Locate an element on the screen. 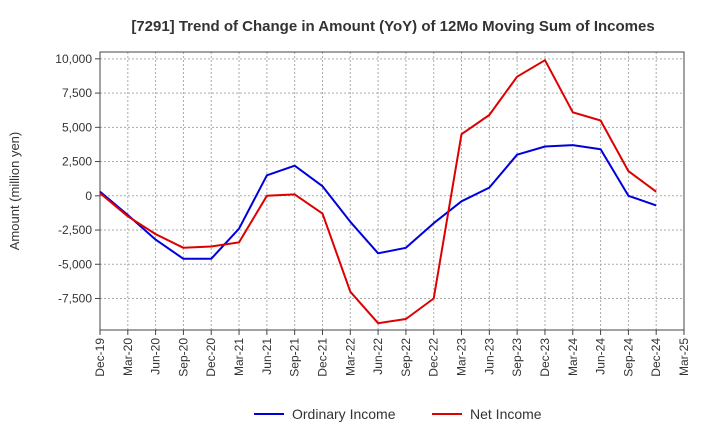  legend-label: Net Income is located at coordinates (506, 414).